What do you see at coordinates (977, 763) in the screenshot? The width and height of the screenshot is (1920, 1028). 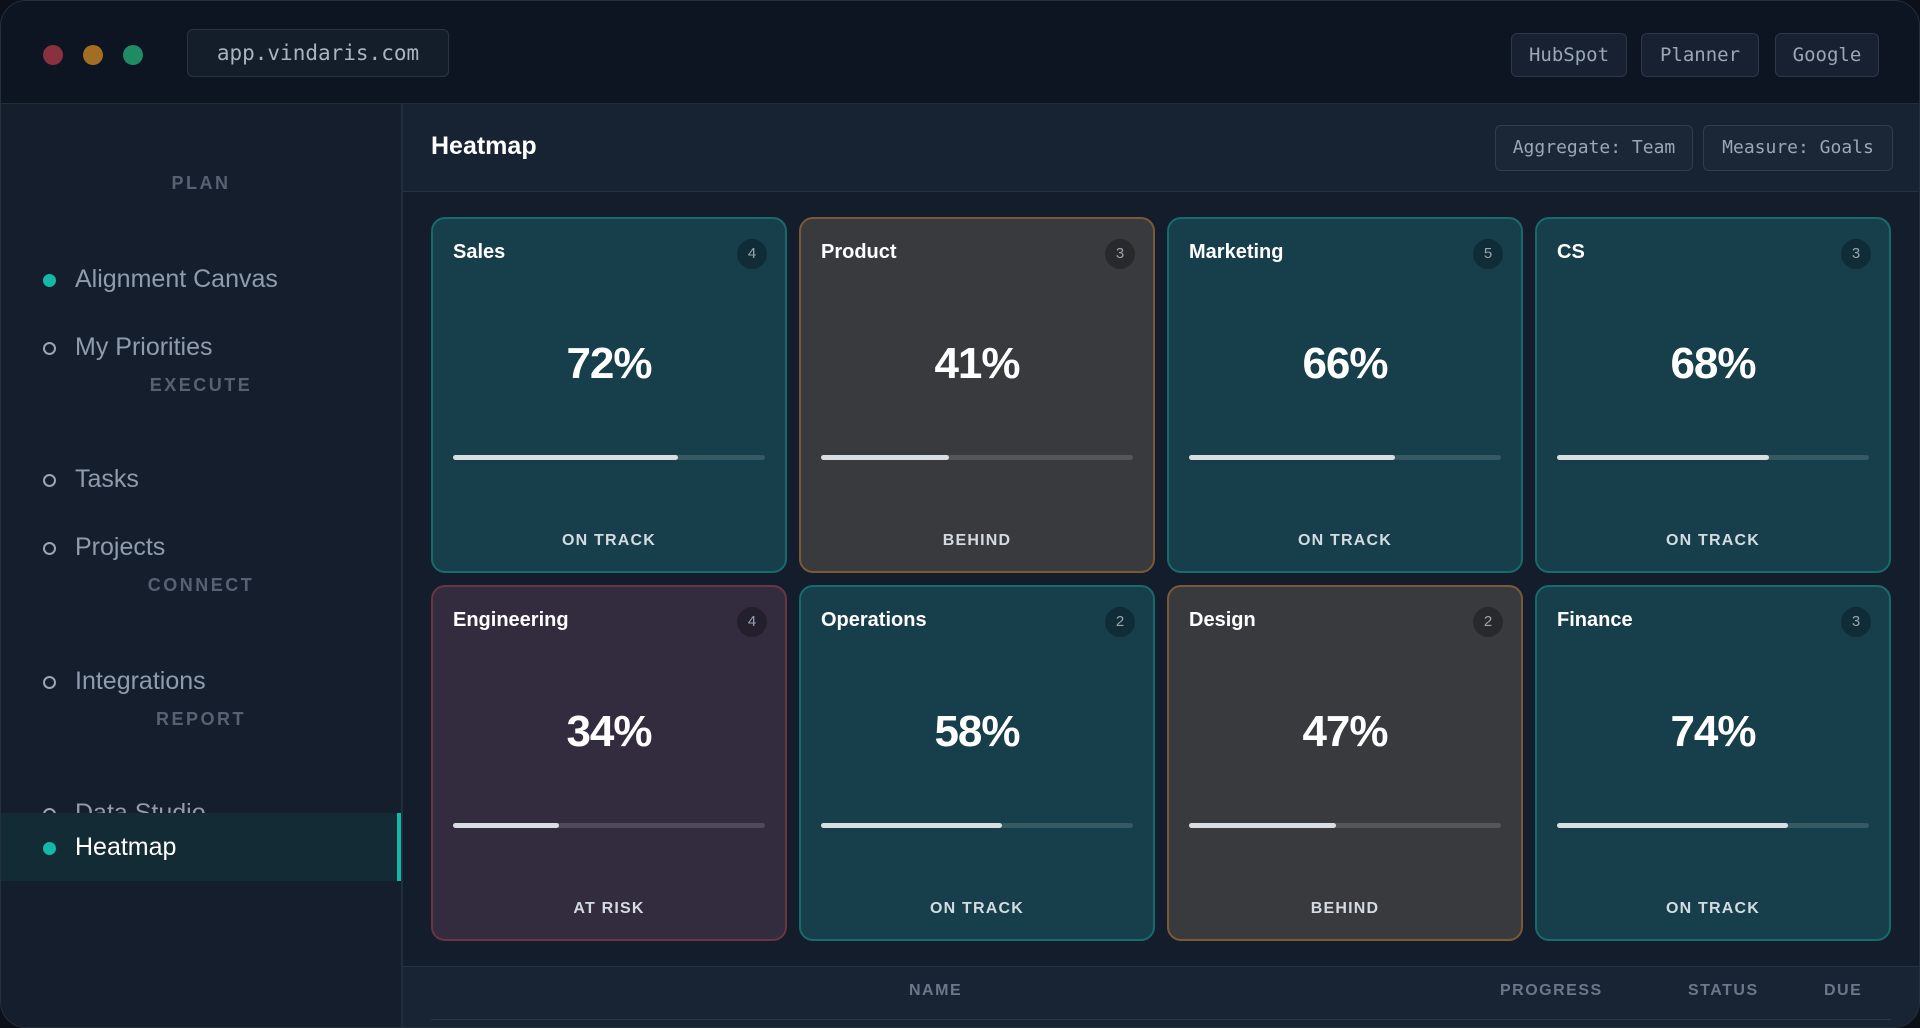 I see `team-card-operations: Operations 2 58% ON TRACK` at bounding box center [977, 763].